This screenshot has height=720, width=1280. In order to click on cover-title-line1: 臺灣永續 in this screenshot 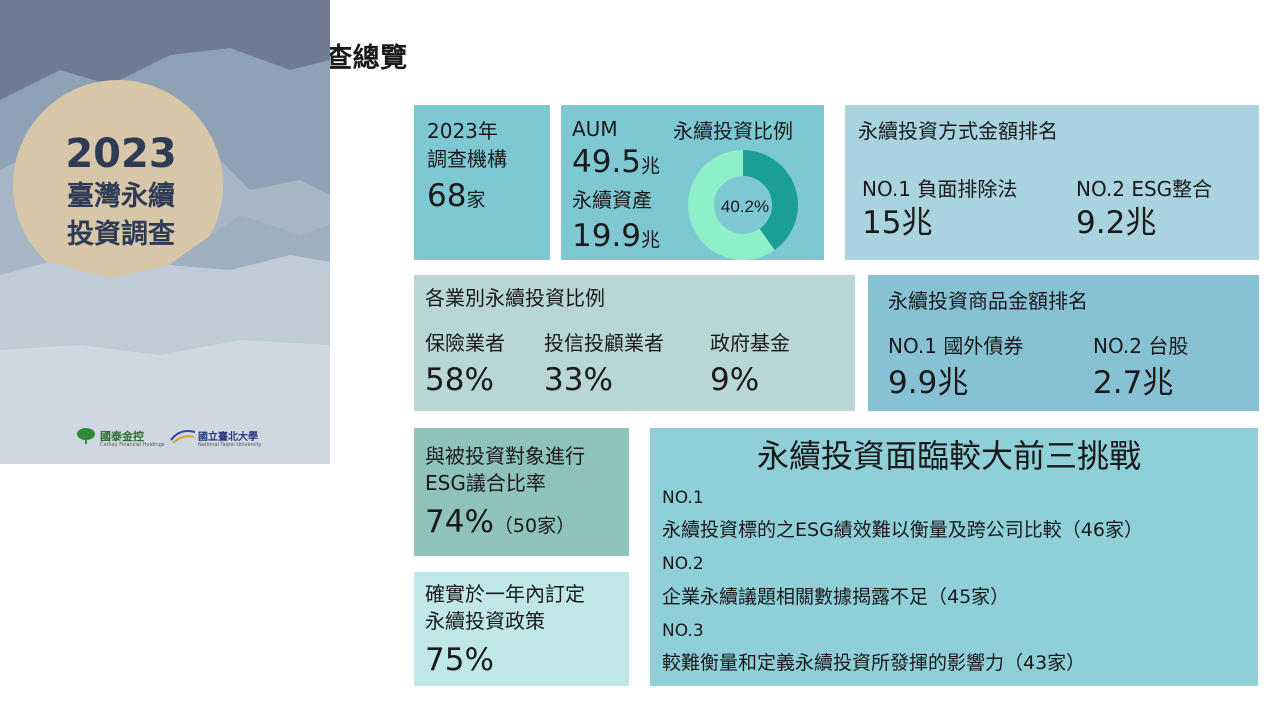, I will do `click(121, 196)`.